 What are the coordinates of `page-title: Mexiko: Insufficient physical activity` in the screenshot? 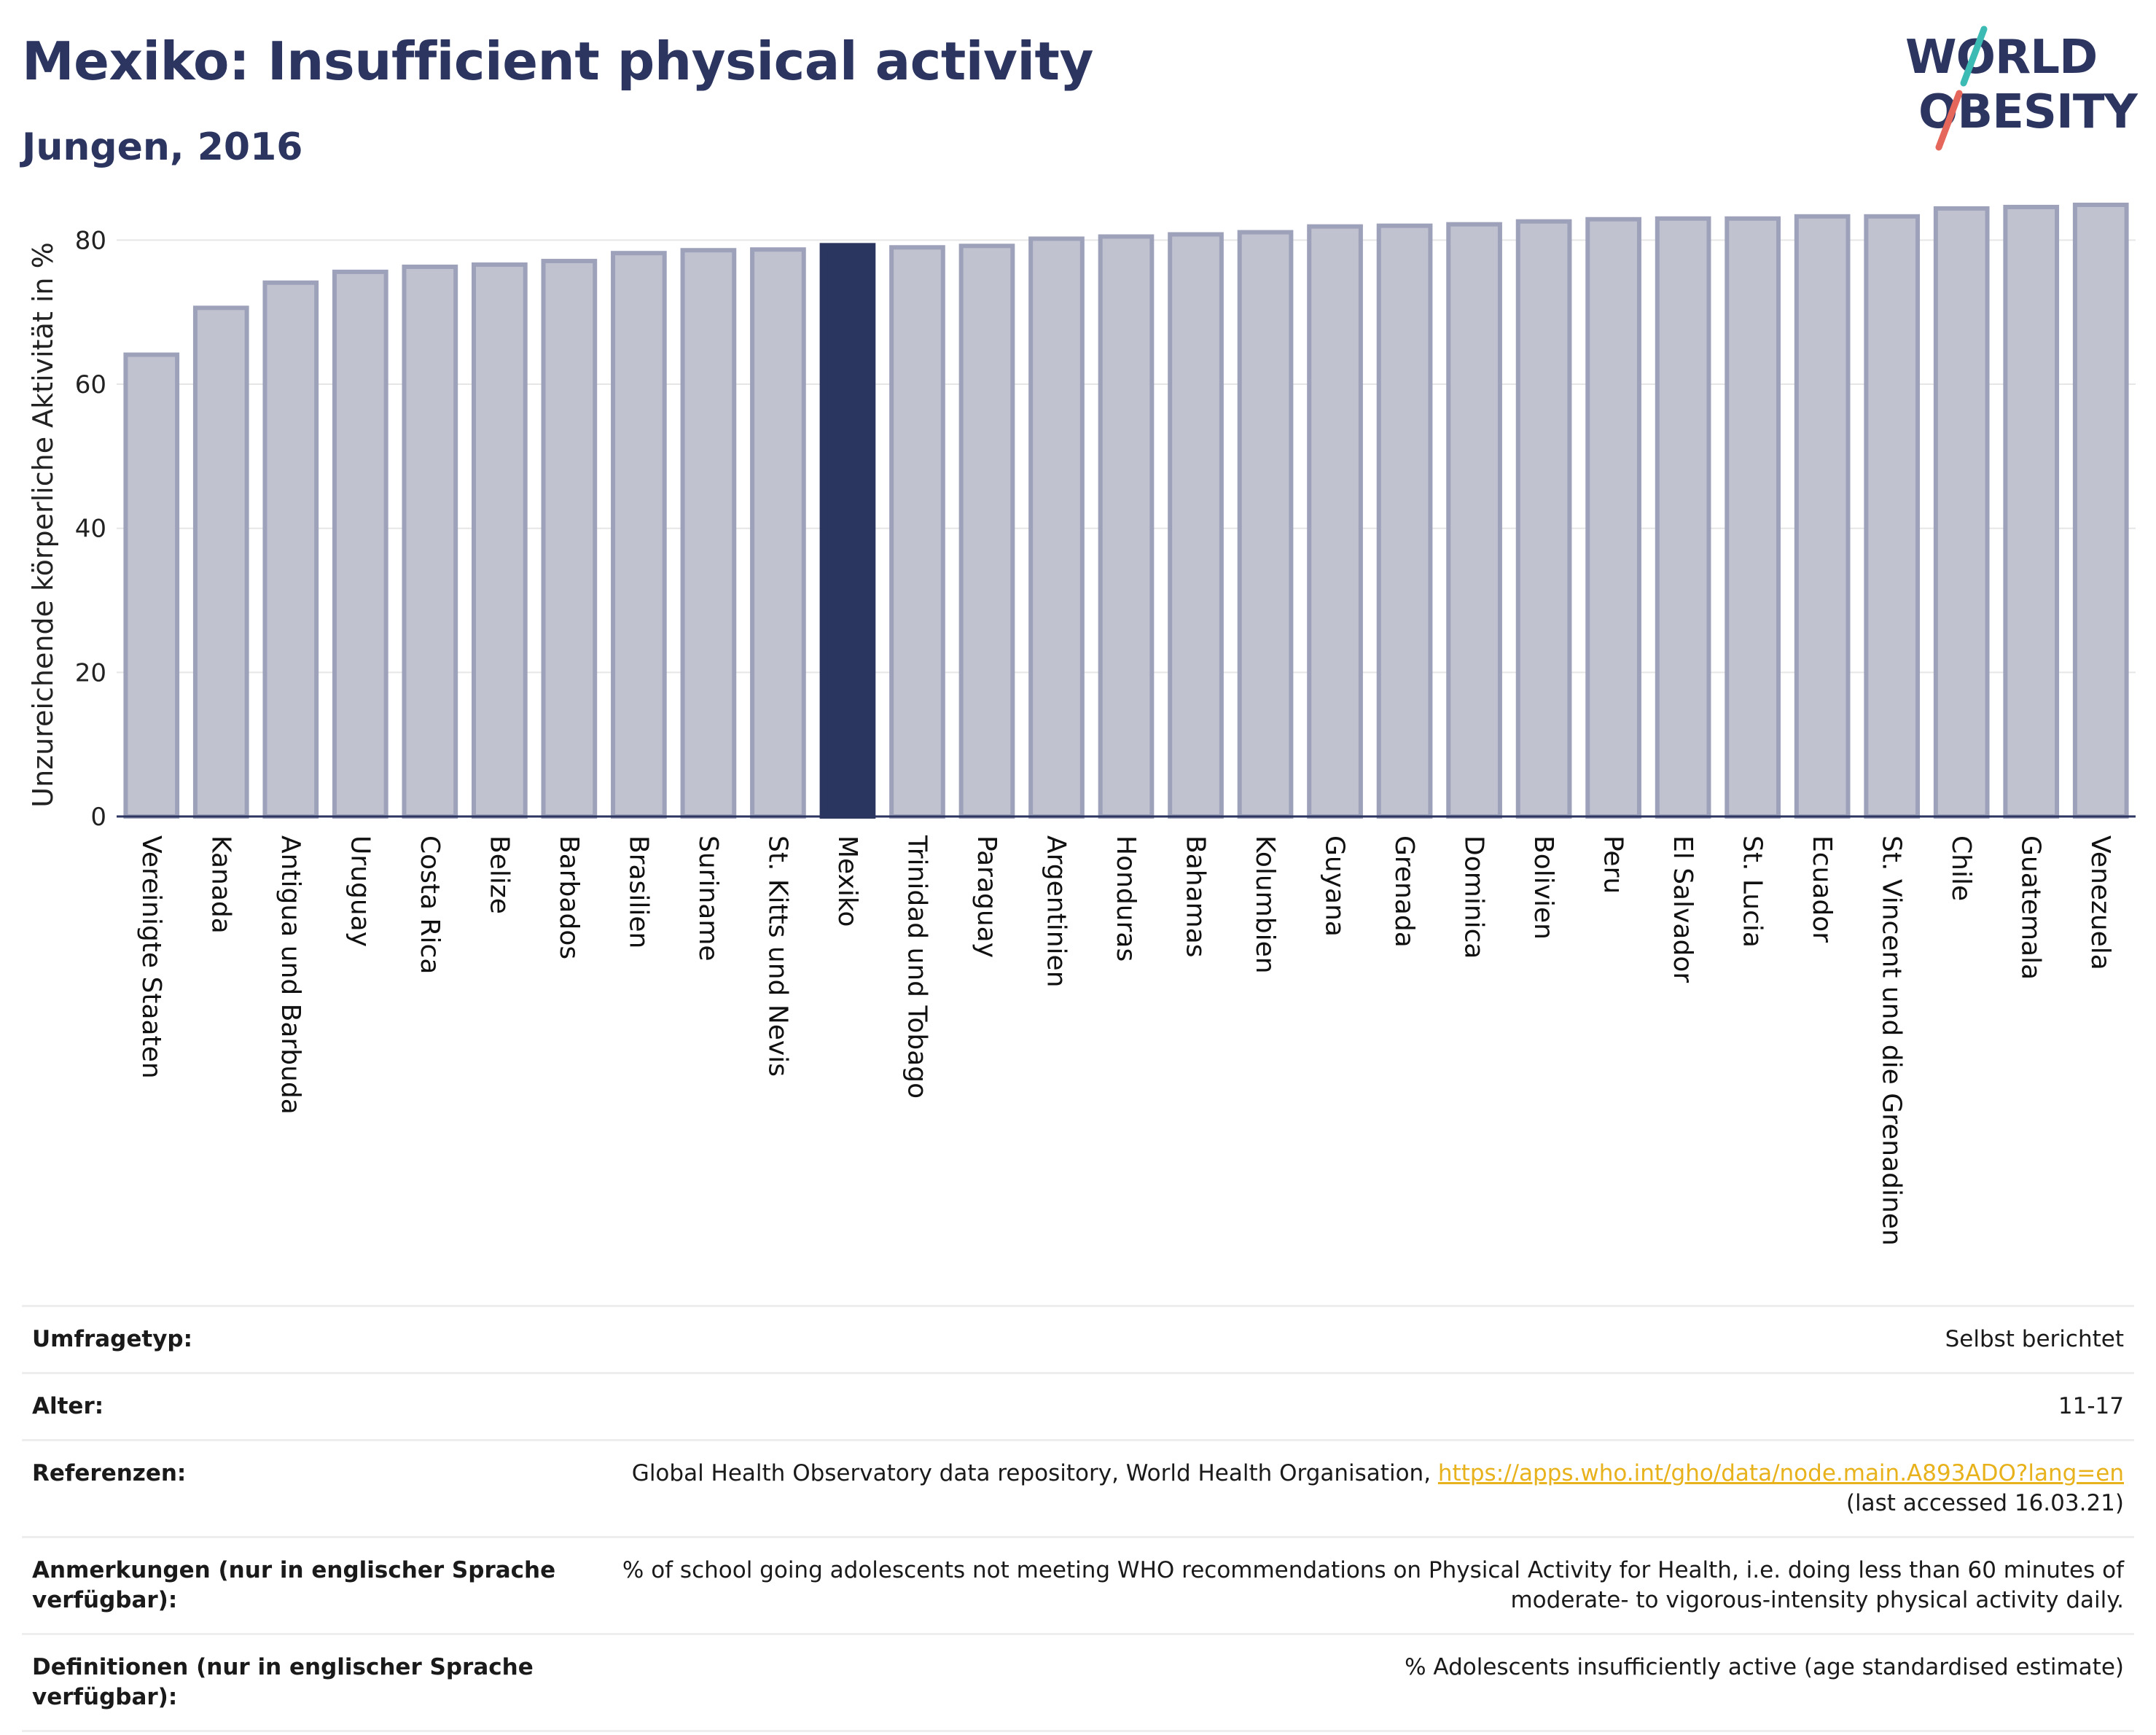 It's located at (557, 61).